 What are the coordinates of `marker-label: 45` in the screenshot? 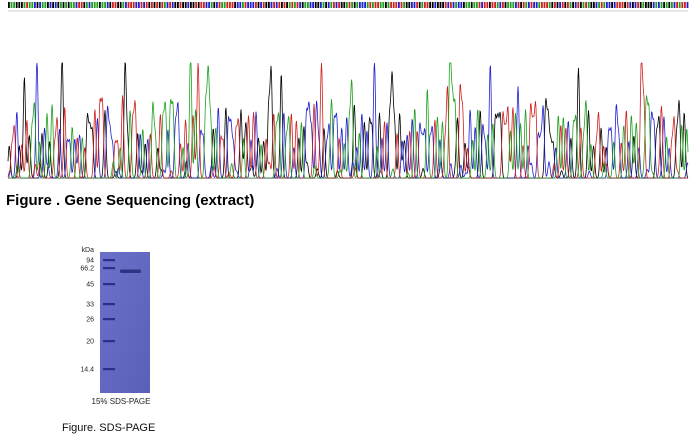 It's located at (90, 285).